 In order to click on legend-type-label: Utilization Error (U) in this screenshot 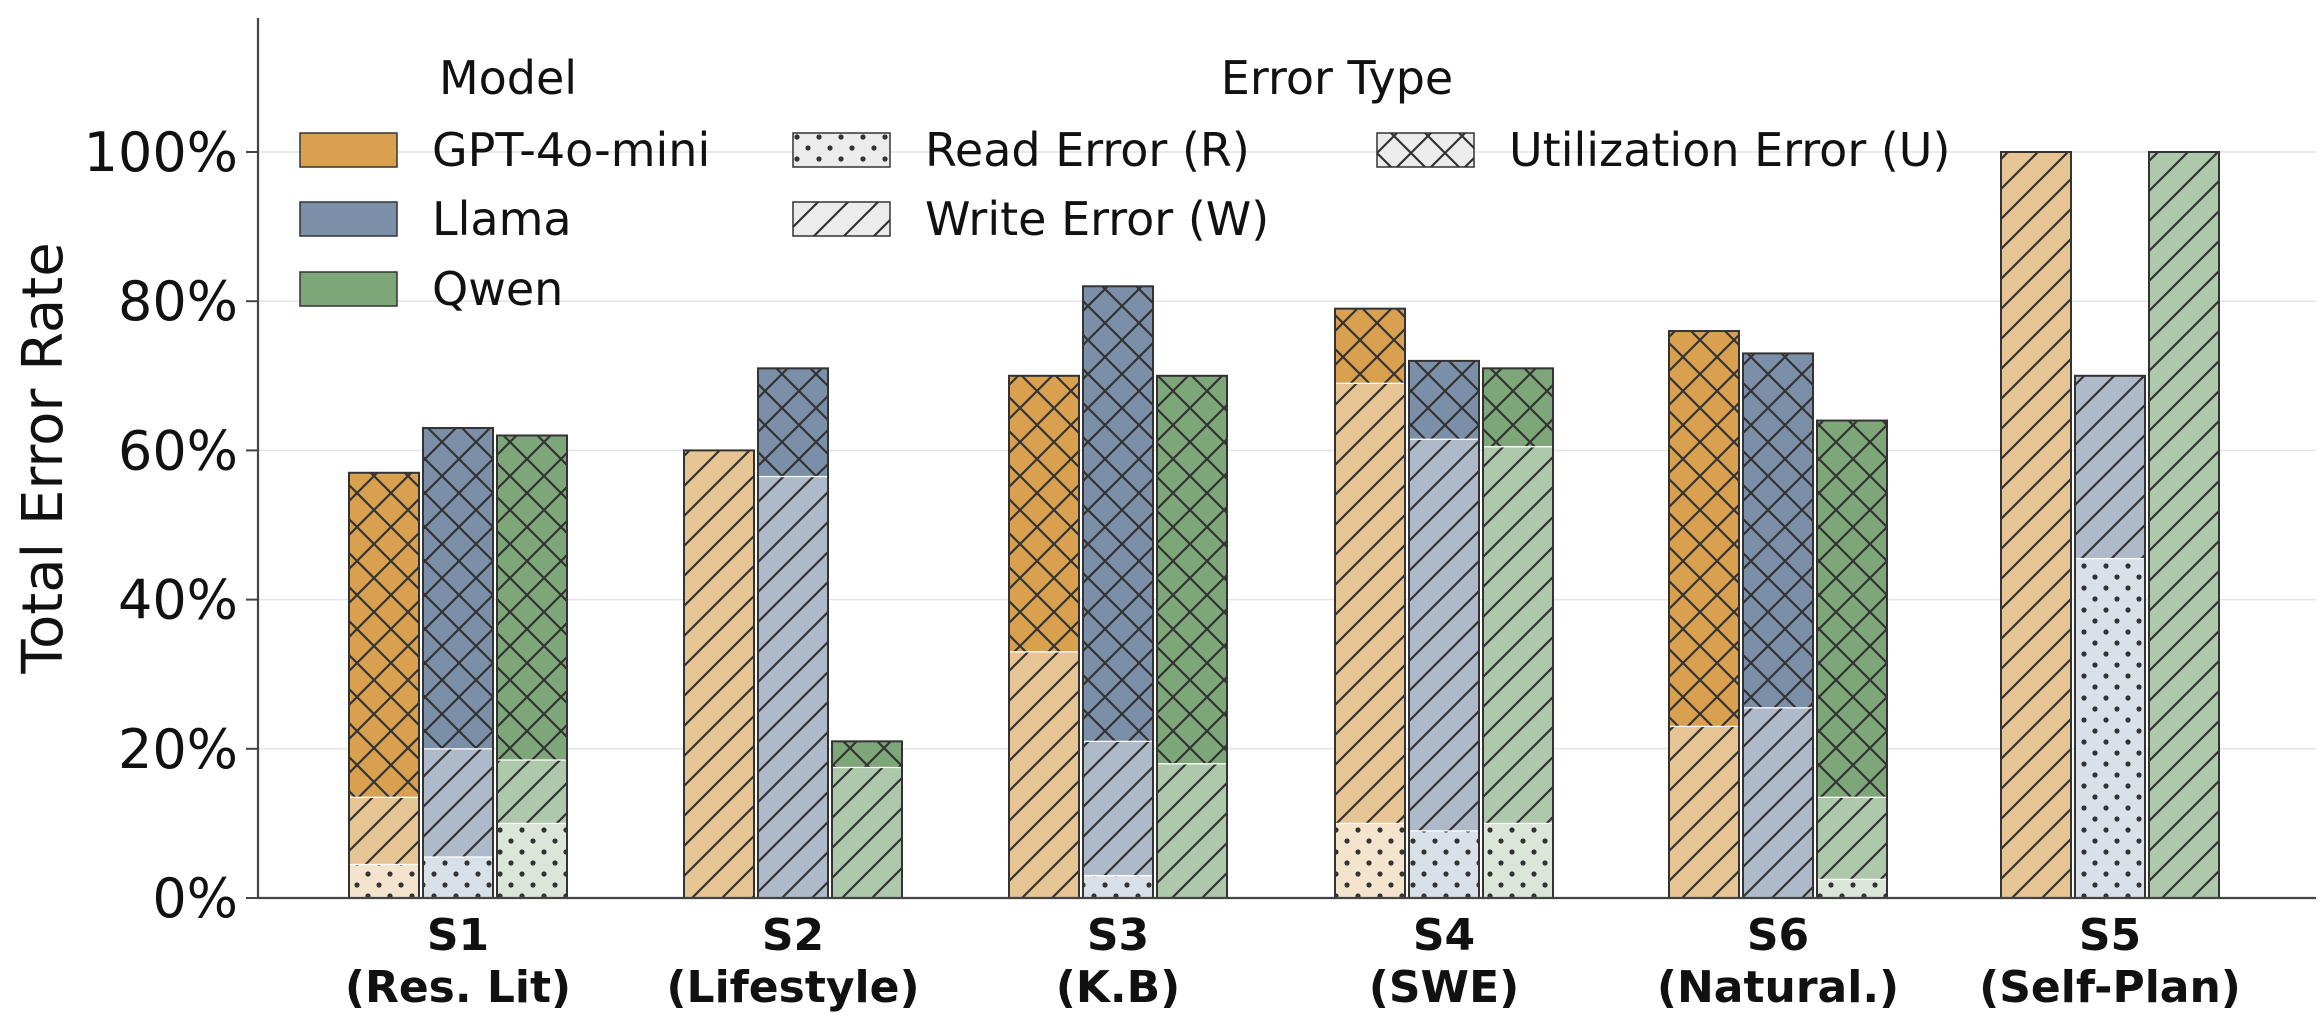, I will do `click(1729, 150)`.